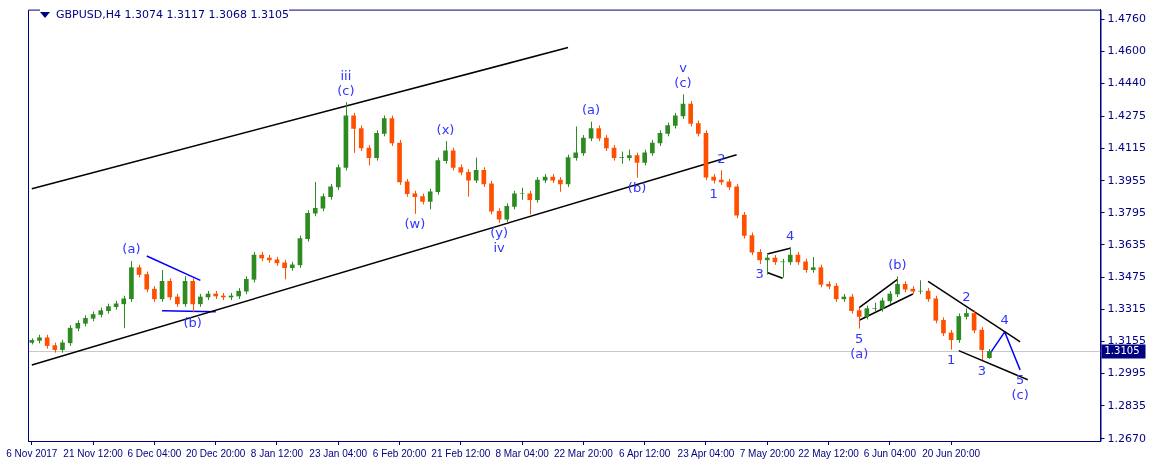 The image size is (1155, 465). Describe the element at coordinates (32, 453) in the screenshot. I see `x-tick-label: 6 Nov 2017` at that location.